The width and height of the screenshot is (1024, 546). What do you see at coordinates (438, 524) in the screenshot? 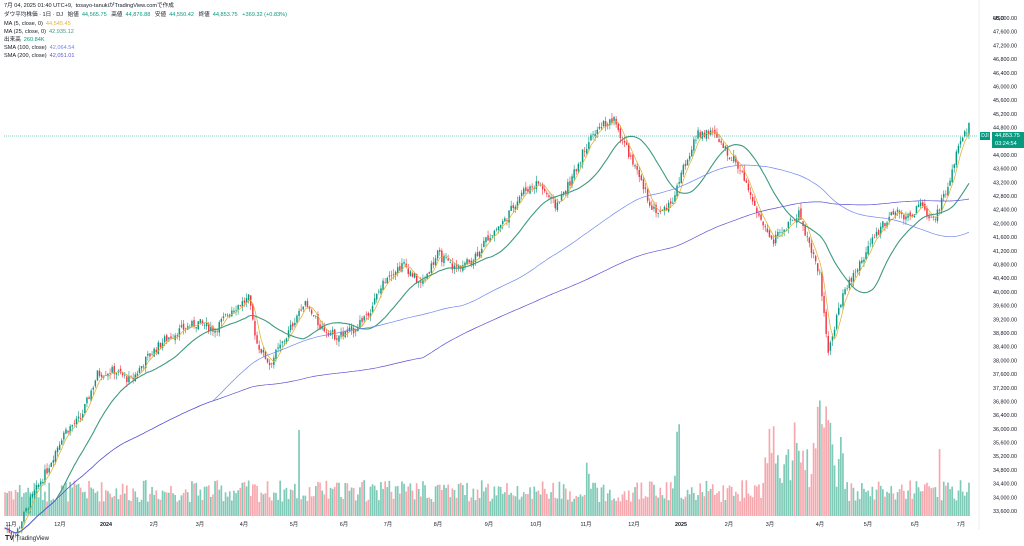
I see `time-tick-label: 8月` at bounding box center [438, 524].